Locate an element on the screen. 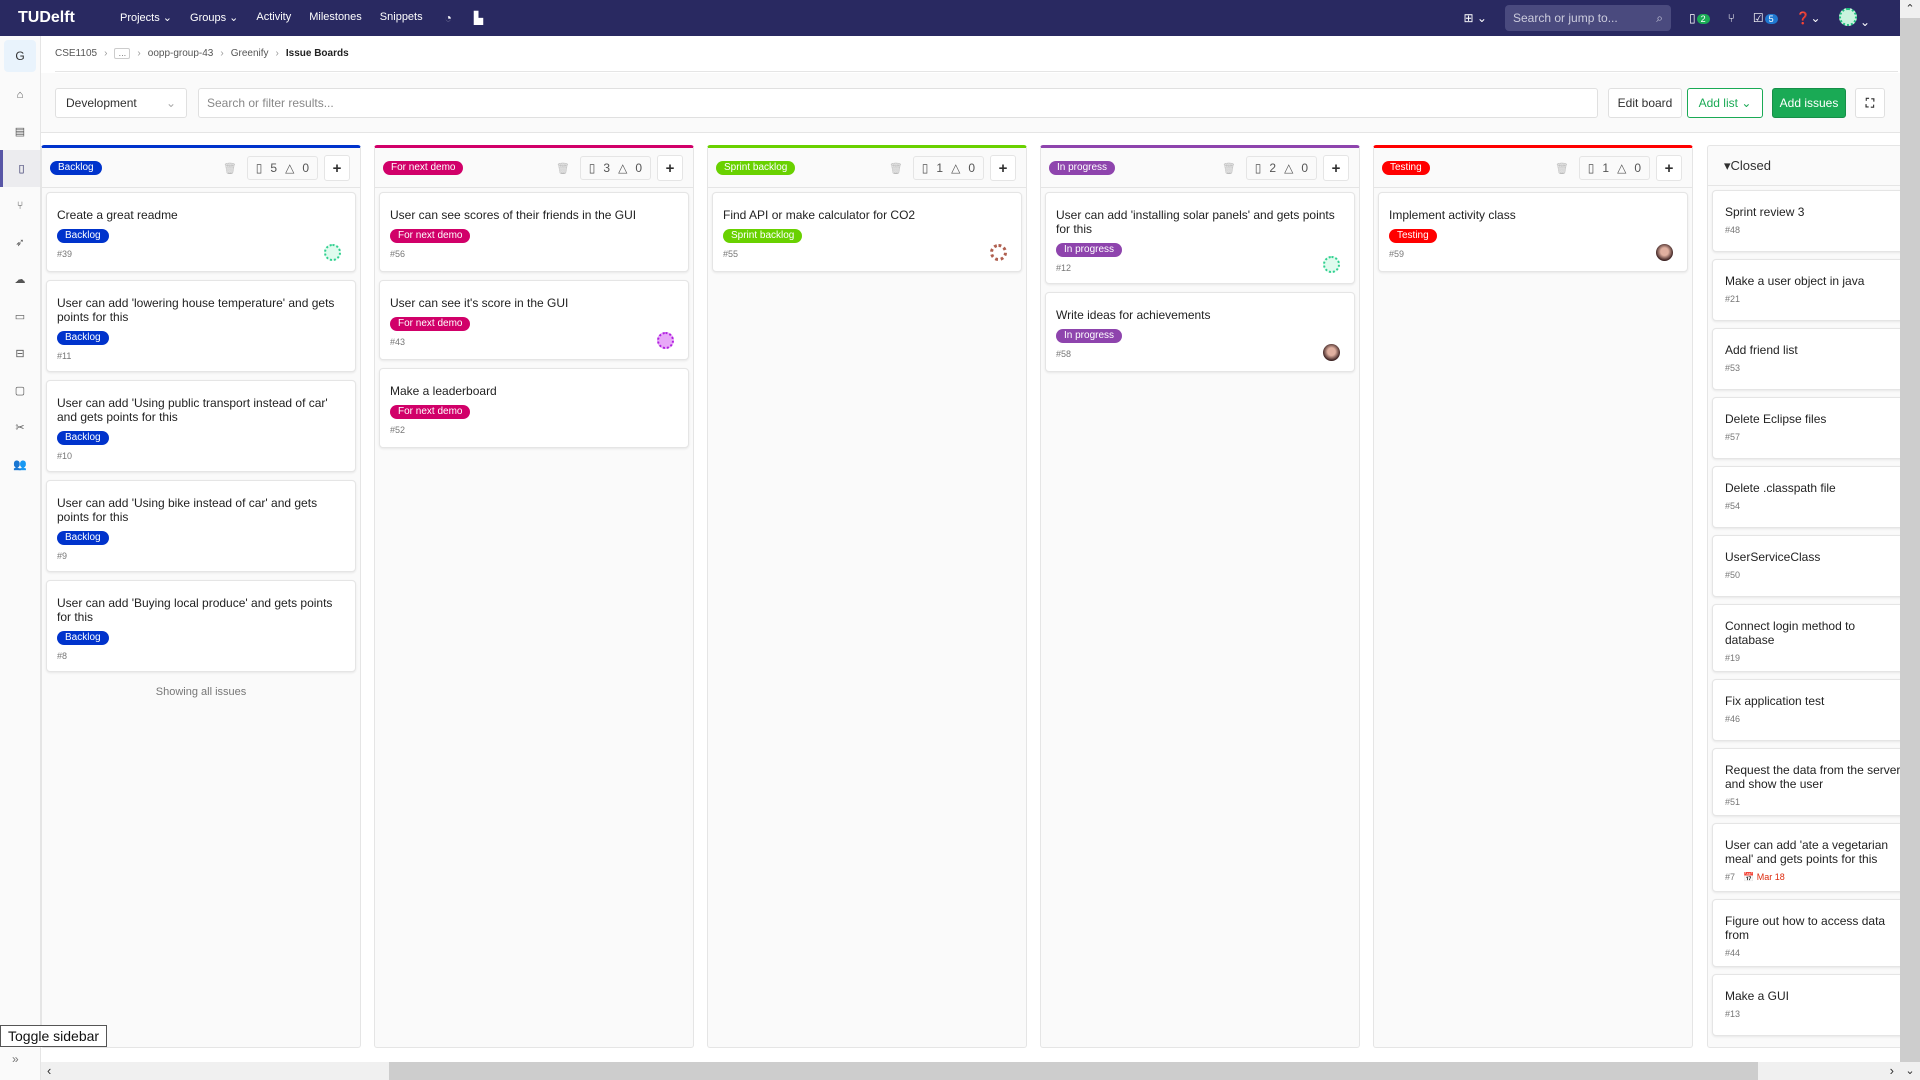  issue-card: Delete Eclipse files #57 is located at coordinates (1806, 428).